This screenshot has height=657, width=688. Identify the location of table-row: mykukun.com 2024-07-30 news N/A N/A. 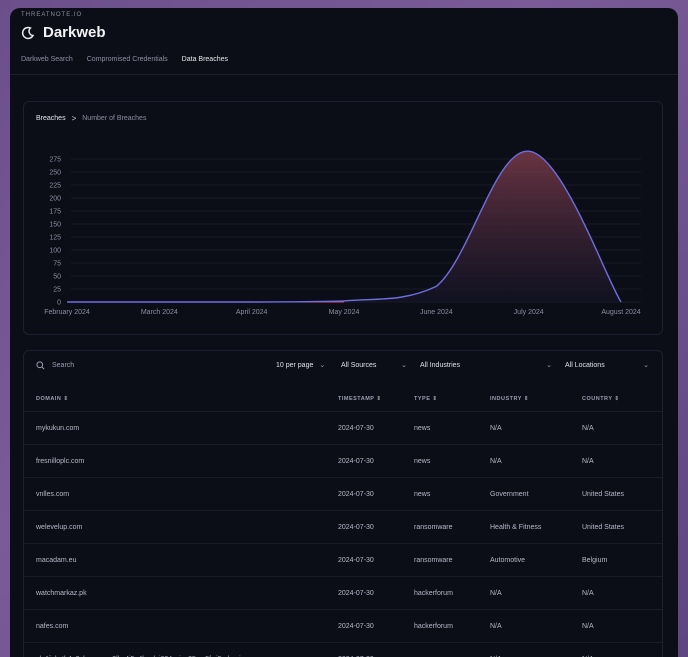
(343, 428).